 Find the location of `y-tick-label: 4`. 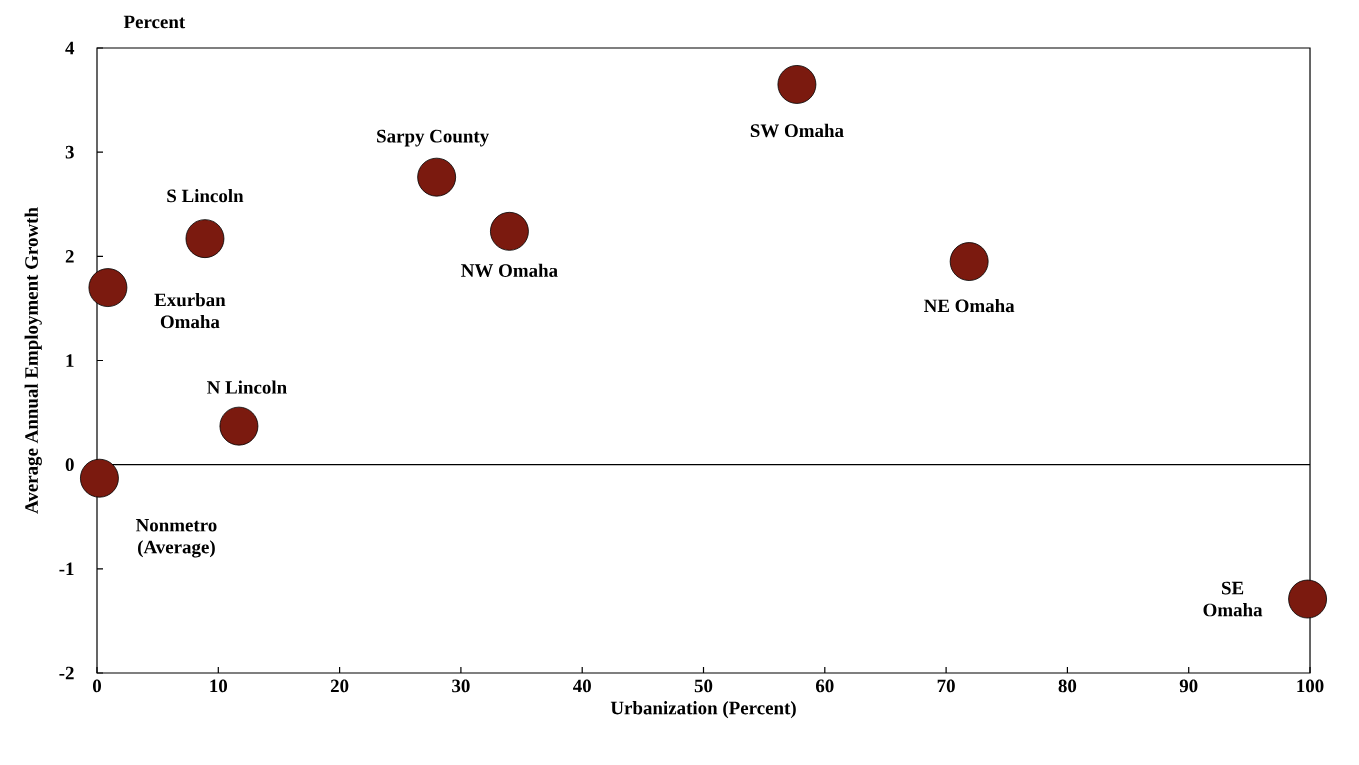

y-tick-label: 4 is located at coordinates (70, 48).